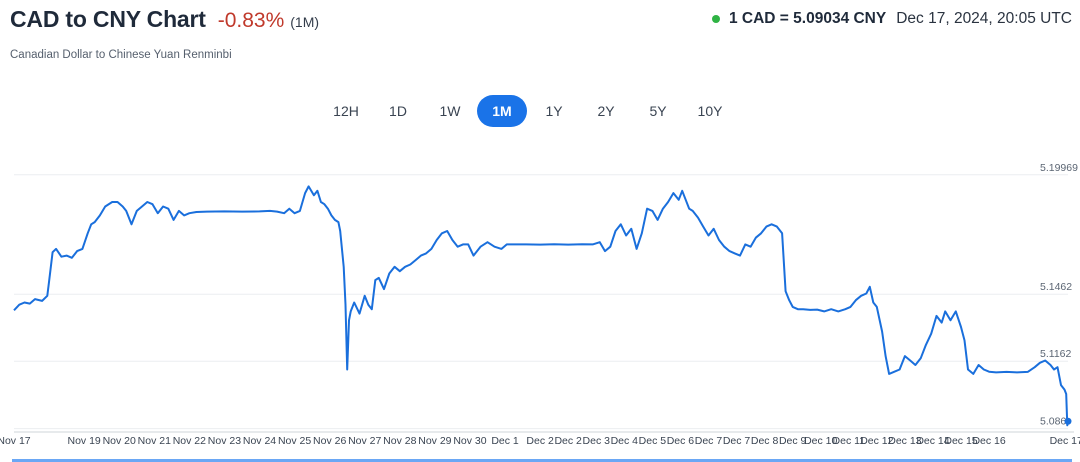  Describe the element at coordinates (1055, 354) in the screenshot. I see `y-tick-label: 5.1162` at that location.